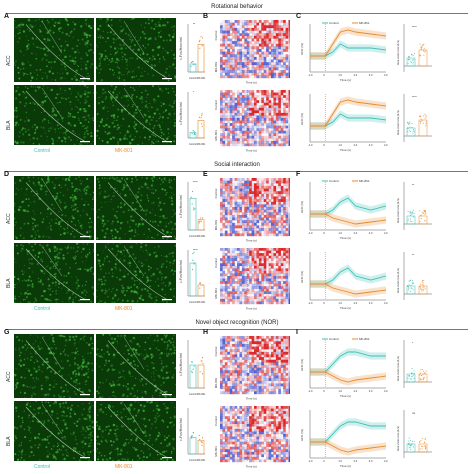 The height and width of the screenshot is (474, 474). What do you see at coordinates (216, 193) in the screenshot?
I see `heatmap-row-label: Control` at bounding box center [216, 193].